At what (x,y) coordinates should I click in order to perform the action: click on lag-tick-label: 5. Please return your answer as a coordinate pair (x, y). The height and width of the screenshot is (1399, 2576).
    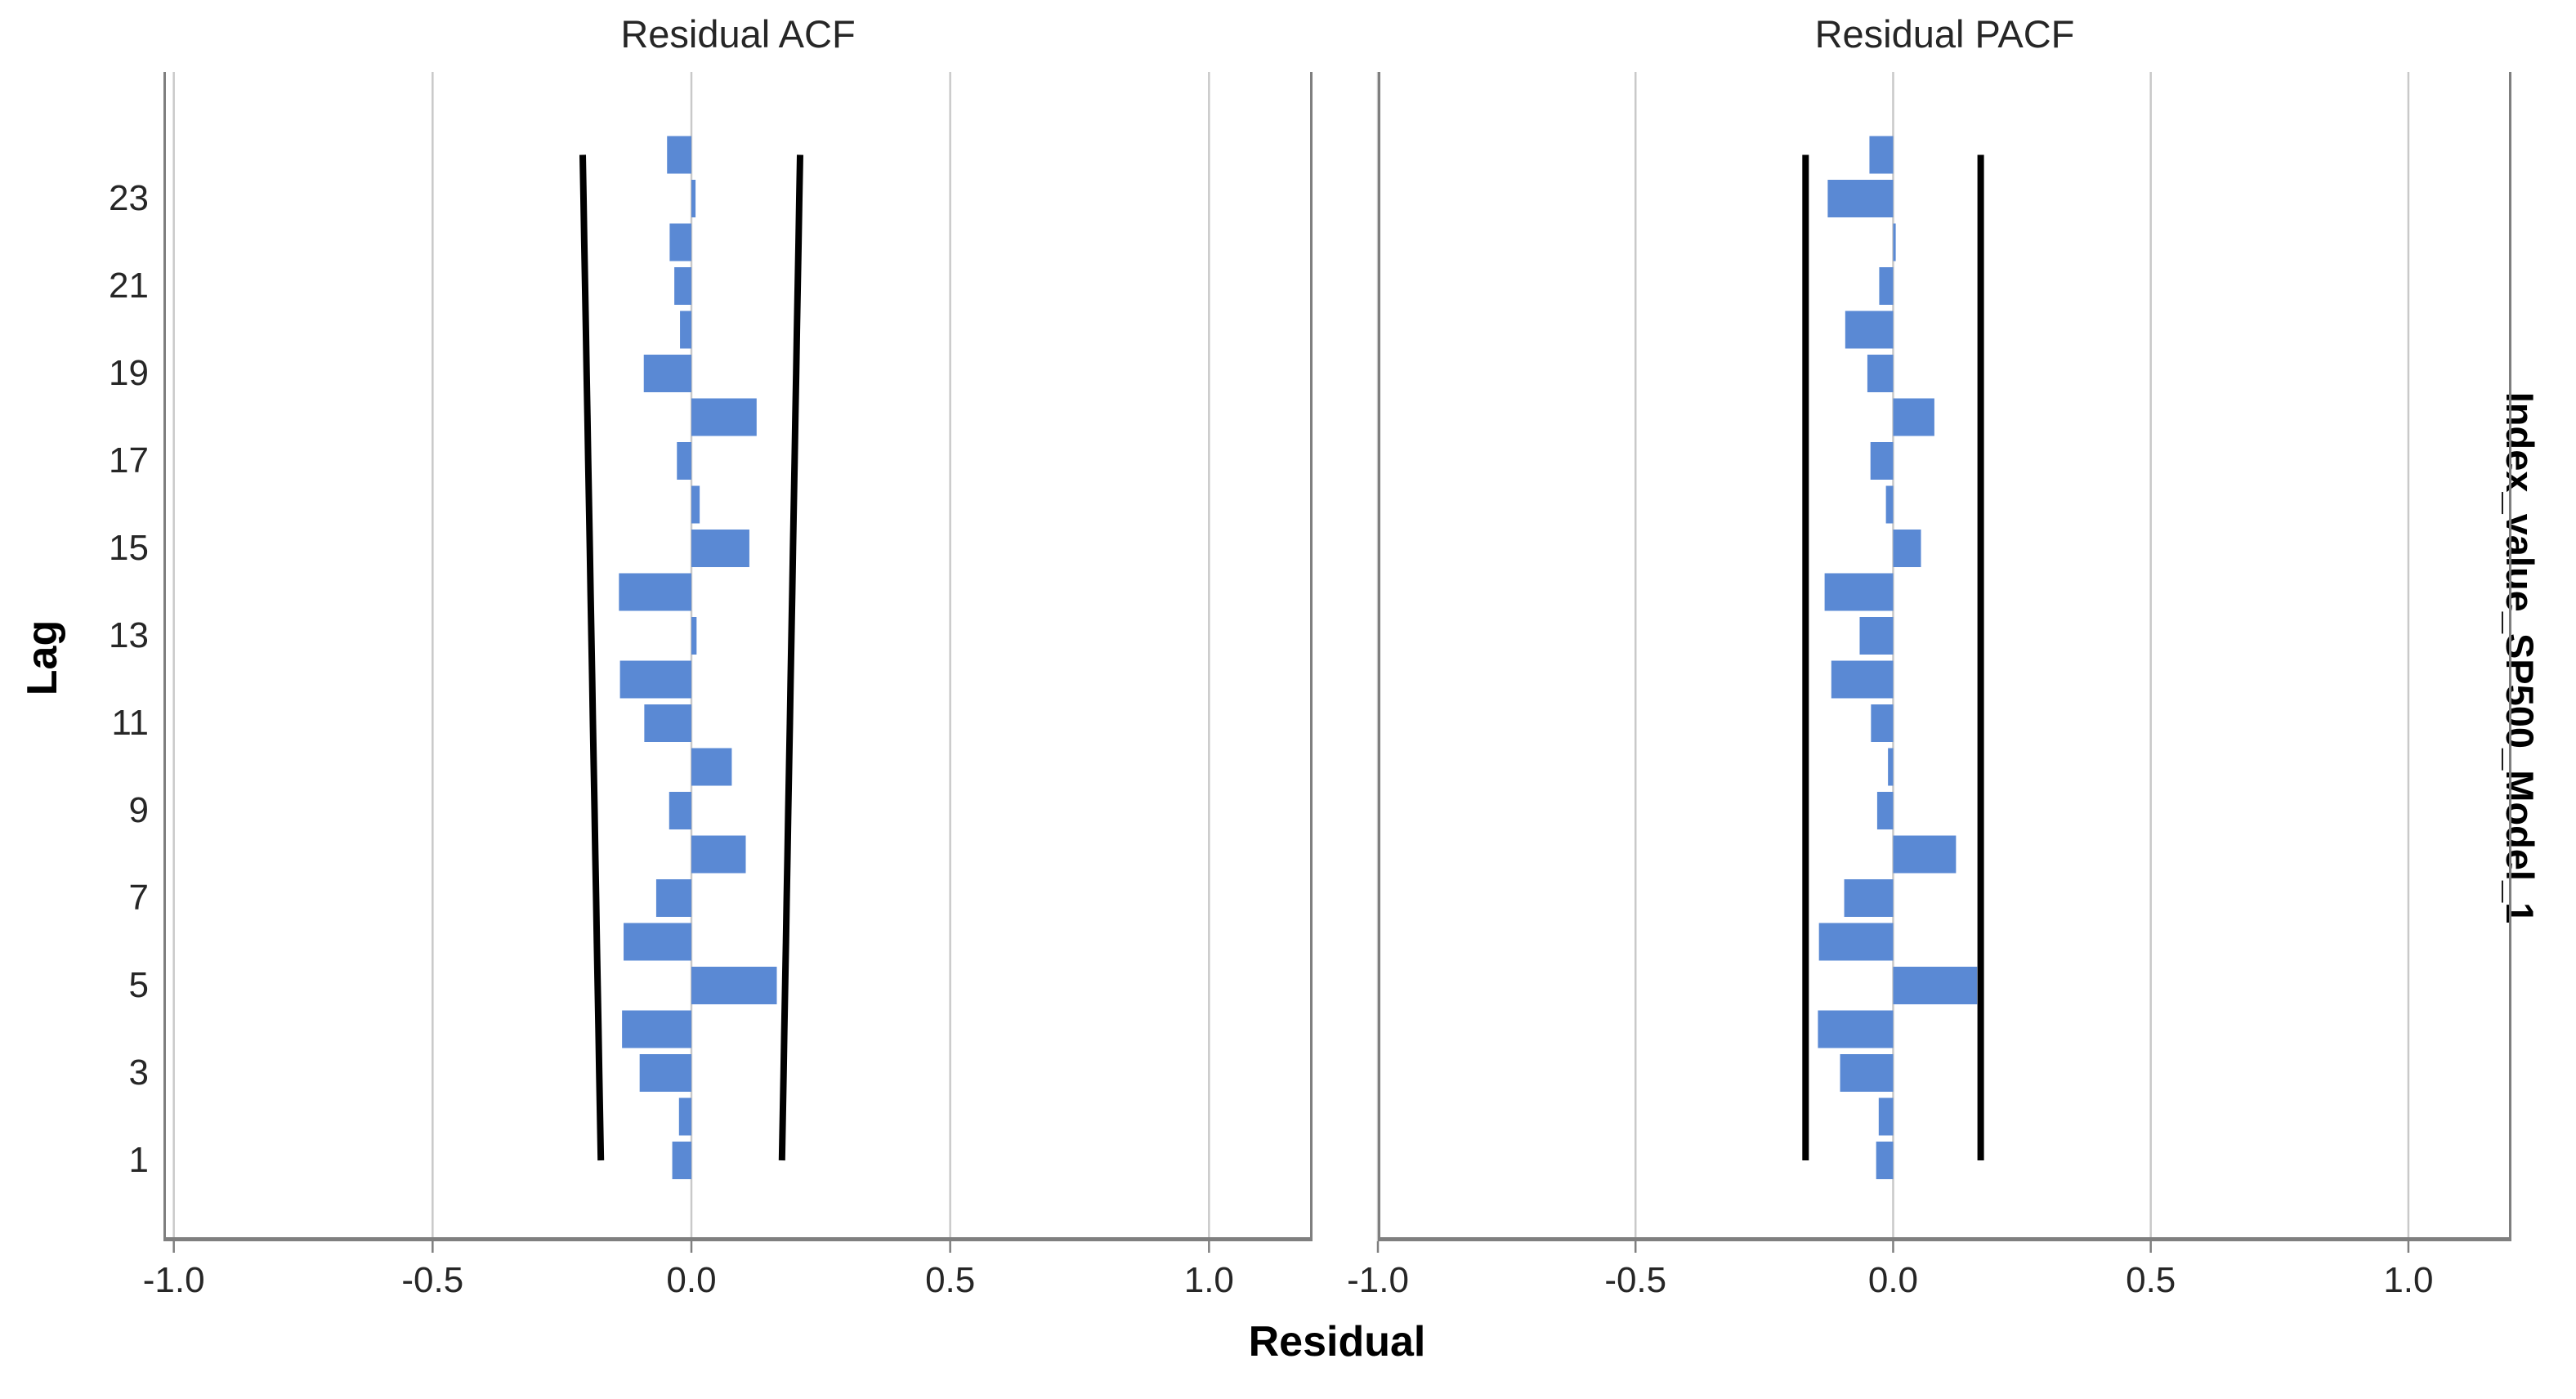
    Looking at the image, I should click on (138, 985).